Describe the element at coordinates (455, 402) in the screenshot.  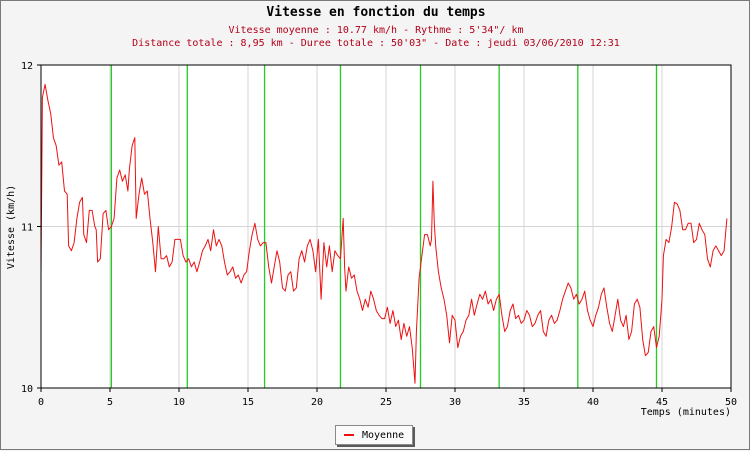
I see `x-tick-label: 30` at that location.